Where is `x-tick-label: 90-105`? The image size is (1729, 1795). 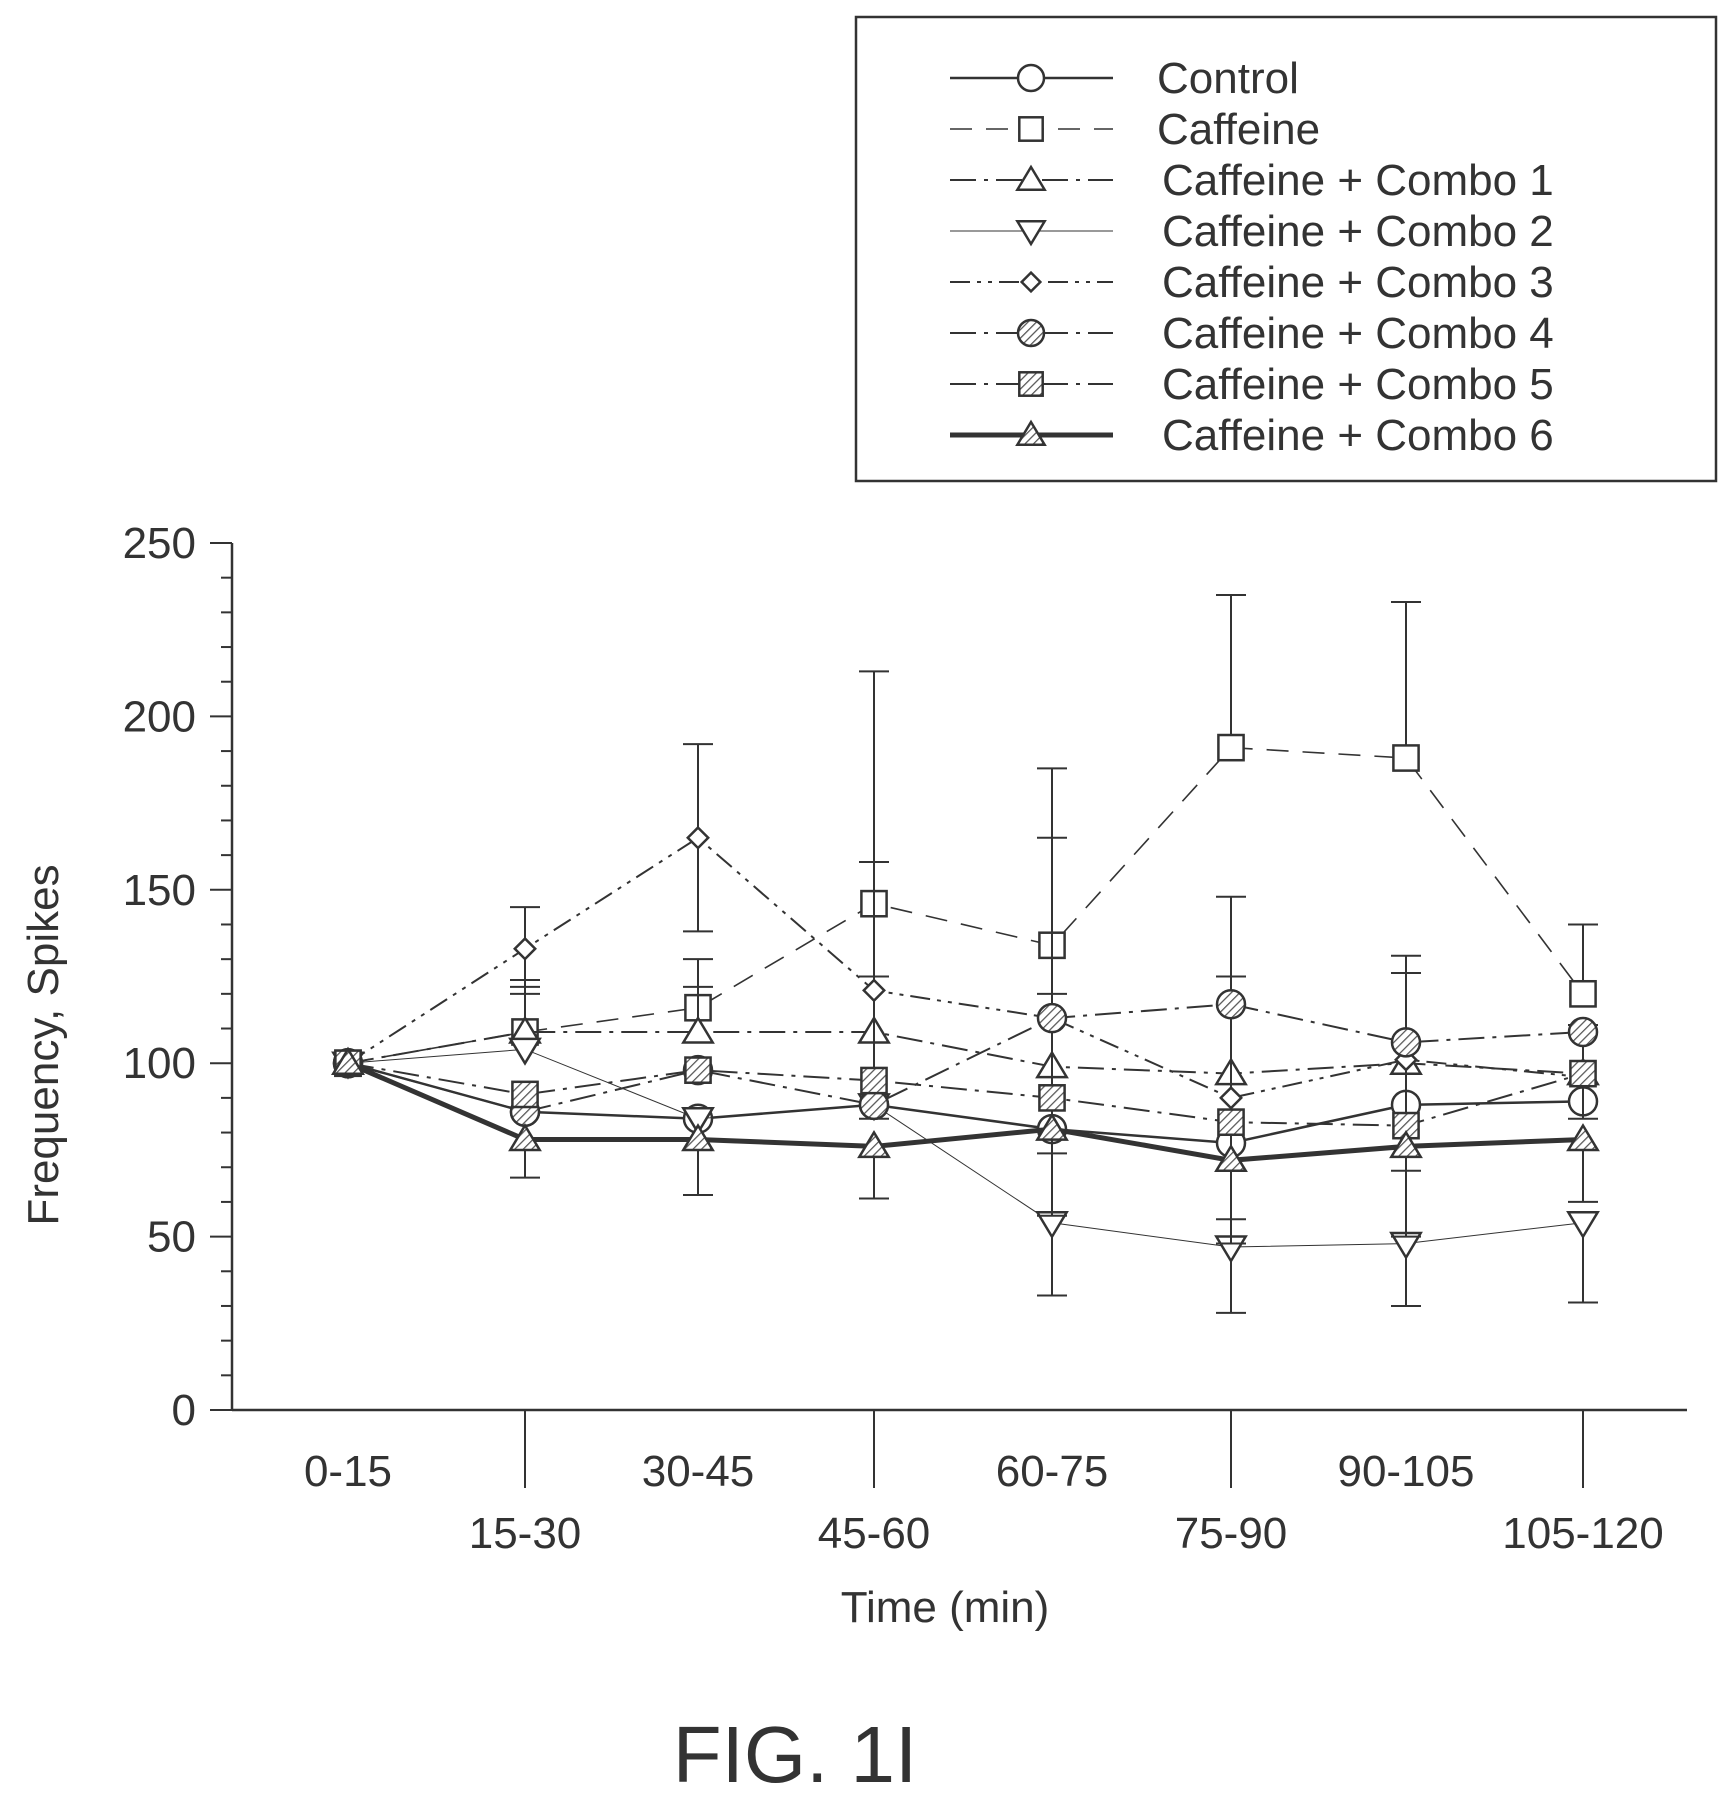 x-tick-label: 90-105 is located at coordinates (1405, 1471).